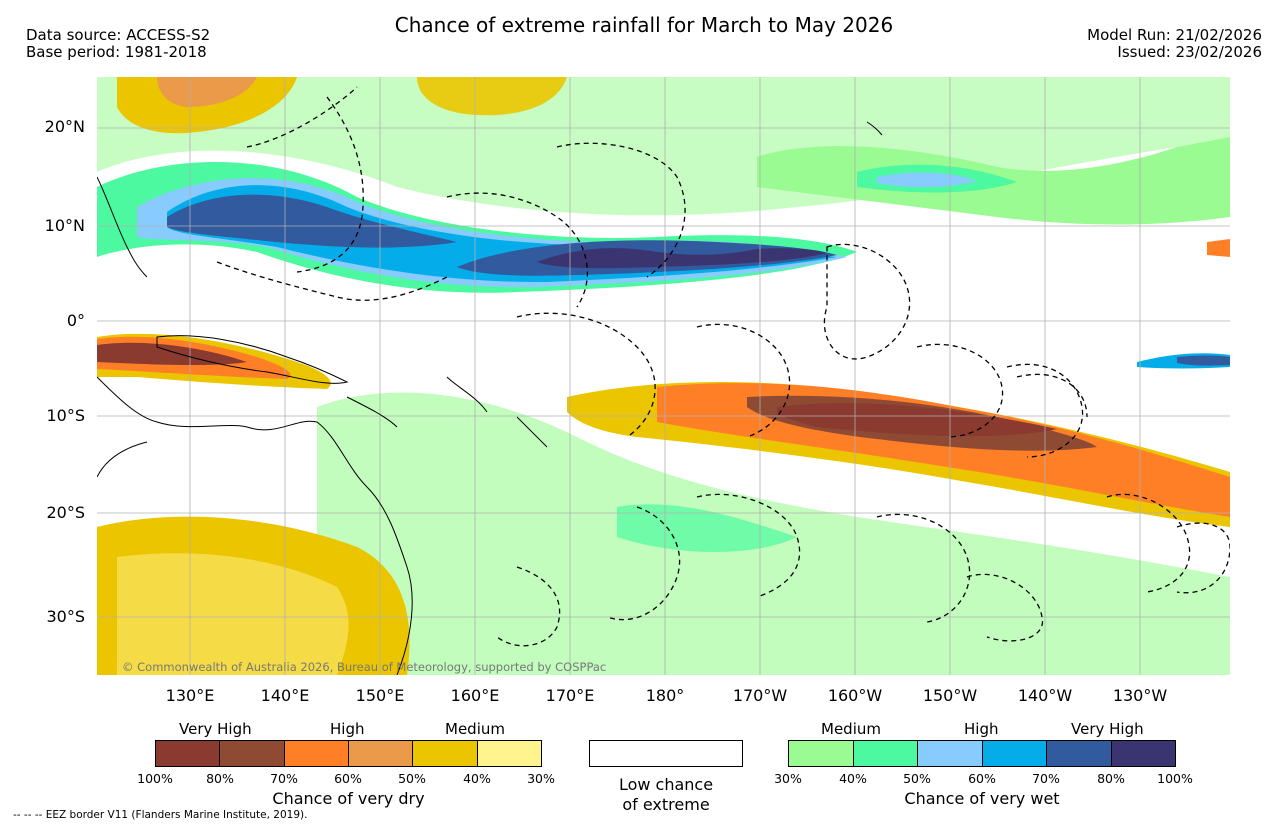 The image size is (1288, 827). I want to click on dry-color-bar, so click(348, 753).